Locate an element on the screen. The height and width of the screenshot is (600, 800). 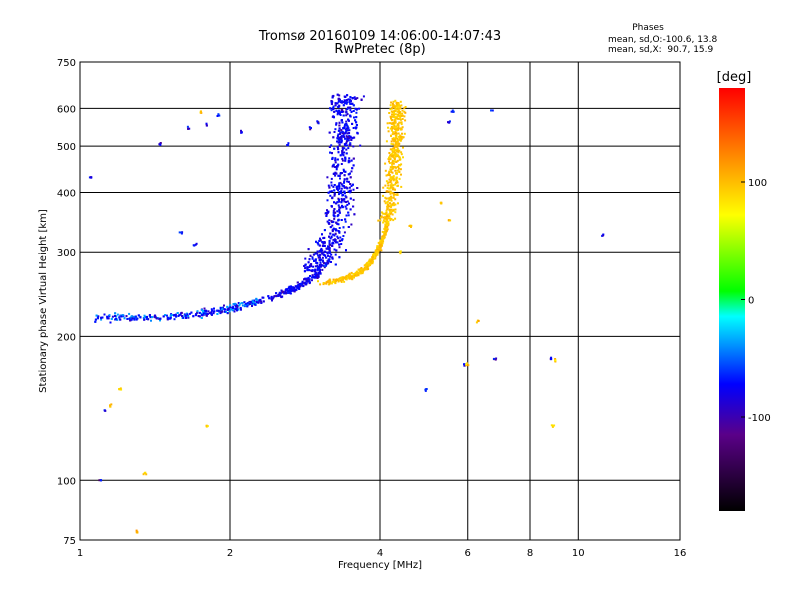
stats-o-line: mean, sd,O:-100.6, 13.8 is located at coordinates (663, 40).